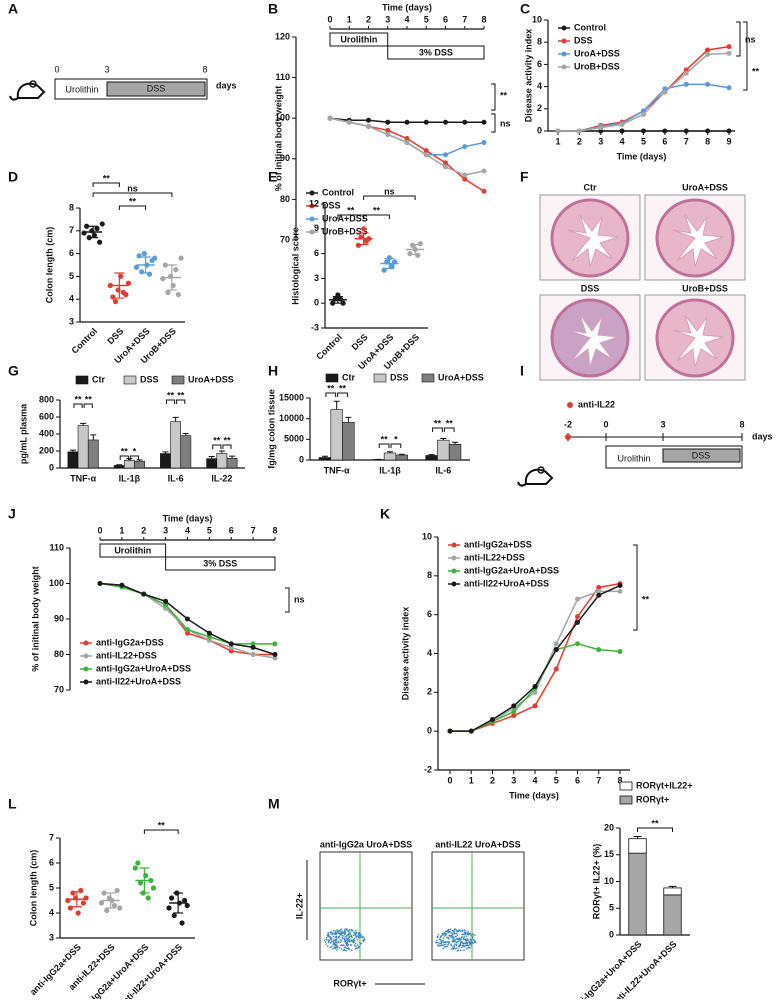 The image size is (776, 1004). Describe the element at coordinates (285, 239) in the screenshot. I see `y-tick-label: 70` at that location.